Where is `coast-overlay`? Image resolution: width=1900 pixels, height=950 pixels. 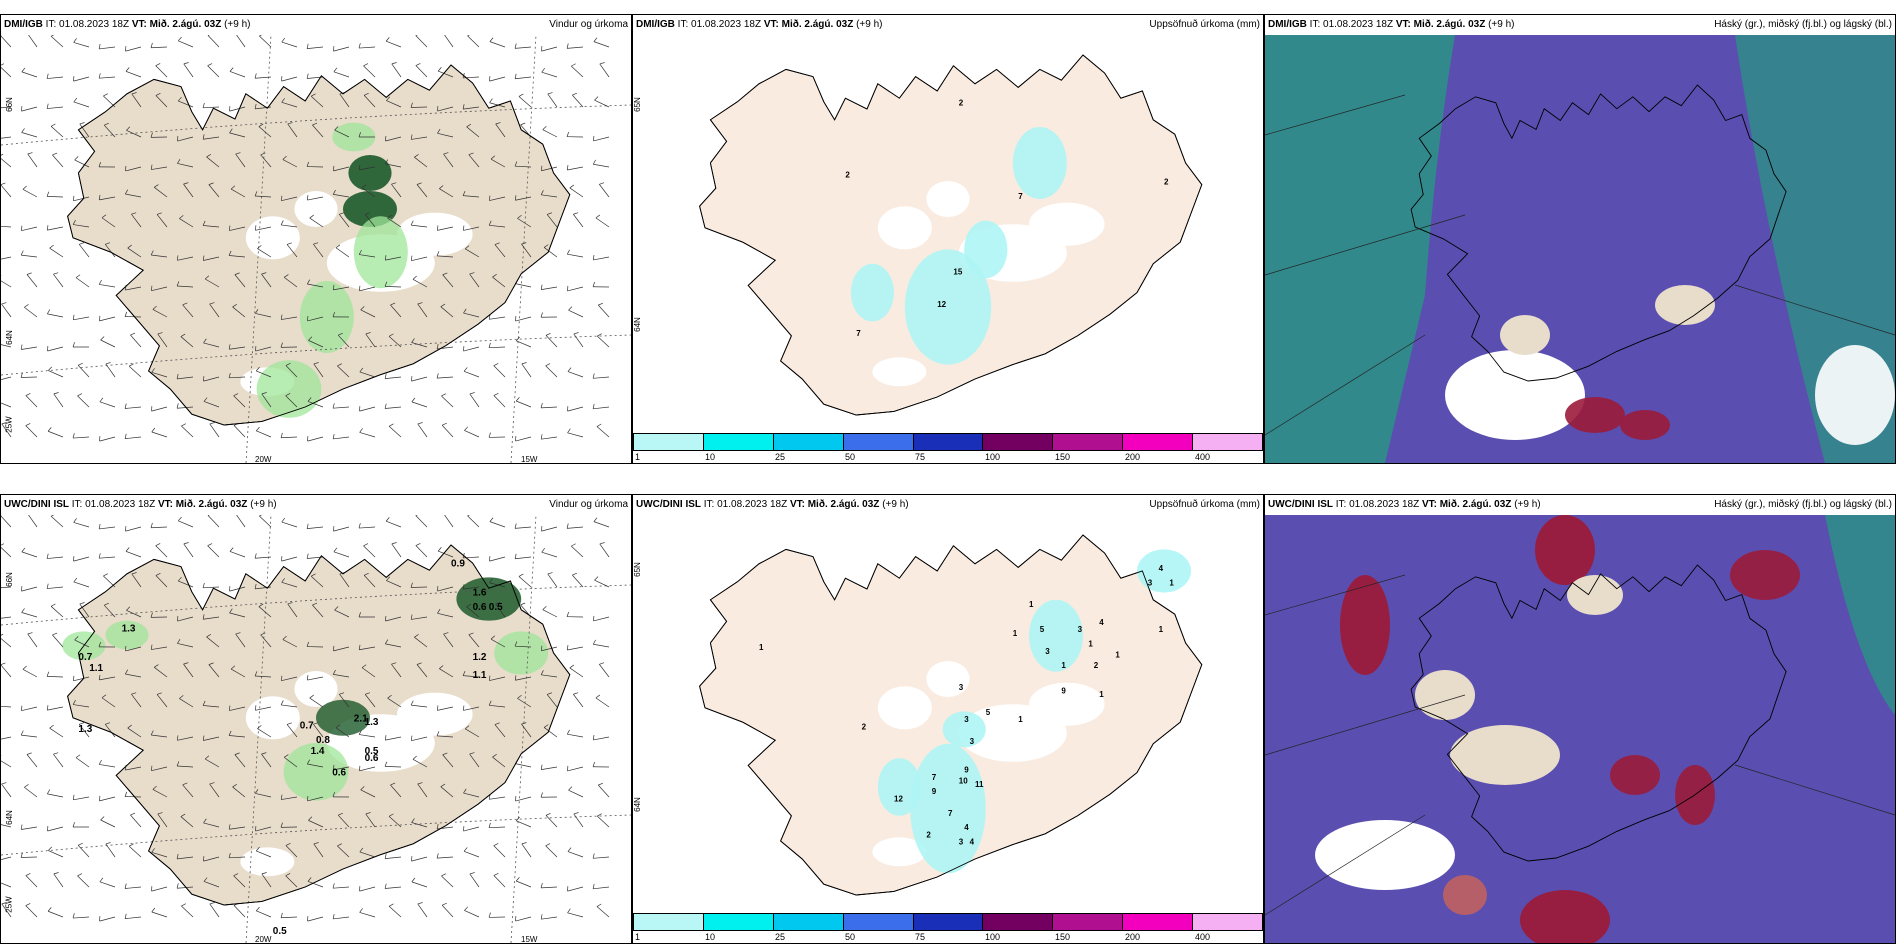 coast-overlay is located at coordinates (951, 715).